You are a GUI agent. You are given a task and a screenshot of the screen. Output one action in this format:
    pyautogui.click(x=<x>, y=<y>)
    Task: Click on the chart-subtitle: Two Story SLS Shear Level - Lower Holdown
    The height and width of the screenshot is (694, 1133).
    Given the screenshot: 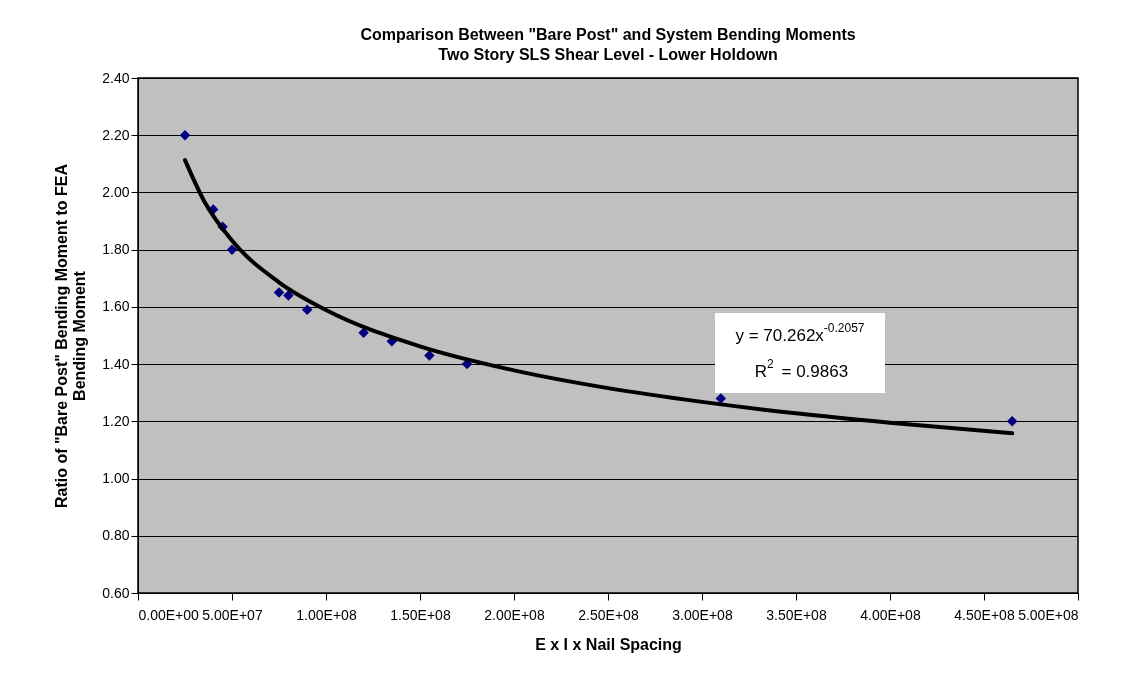 What is the action you would take?
    pyautogui.click(x=608, y=54)
    